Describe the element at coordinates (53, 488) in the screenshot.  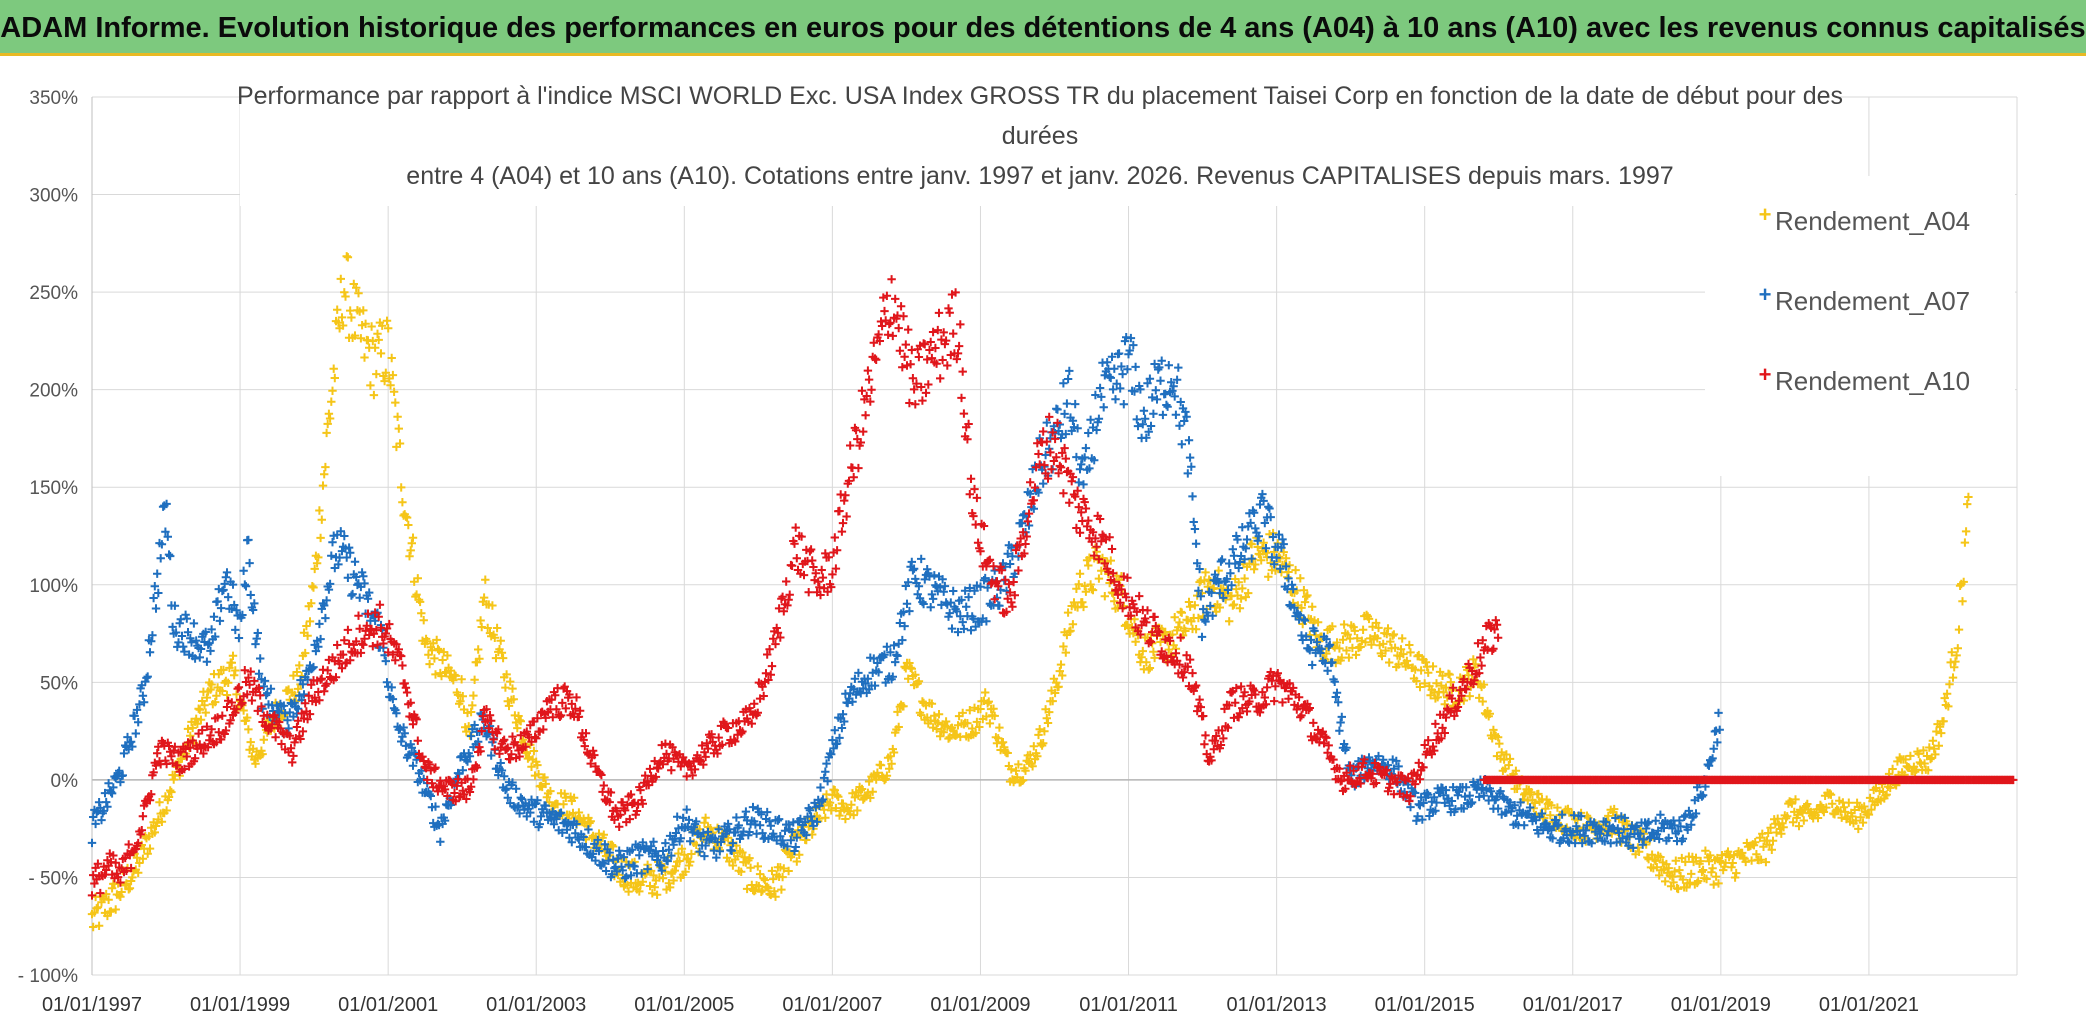
I see `y-tick-label: 150%` at that location.